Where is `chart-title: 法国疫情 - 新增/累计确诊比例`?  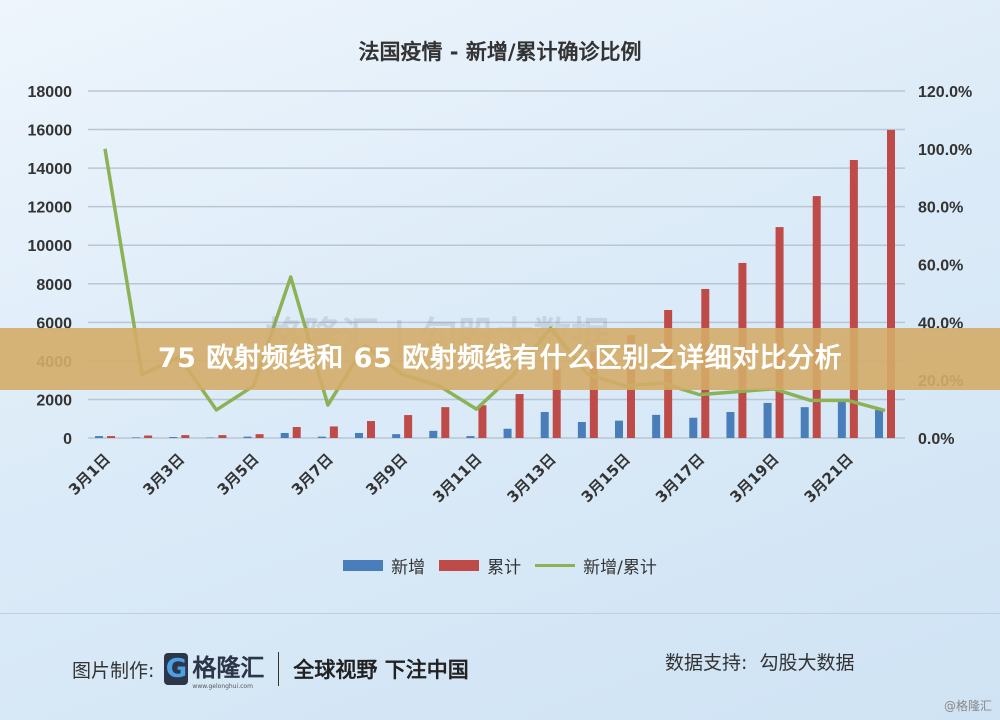
chart-title: 法国疫情 - 新增/累计确诊比例 is located at coordinates (500, 52).